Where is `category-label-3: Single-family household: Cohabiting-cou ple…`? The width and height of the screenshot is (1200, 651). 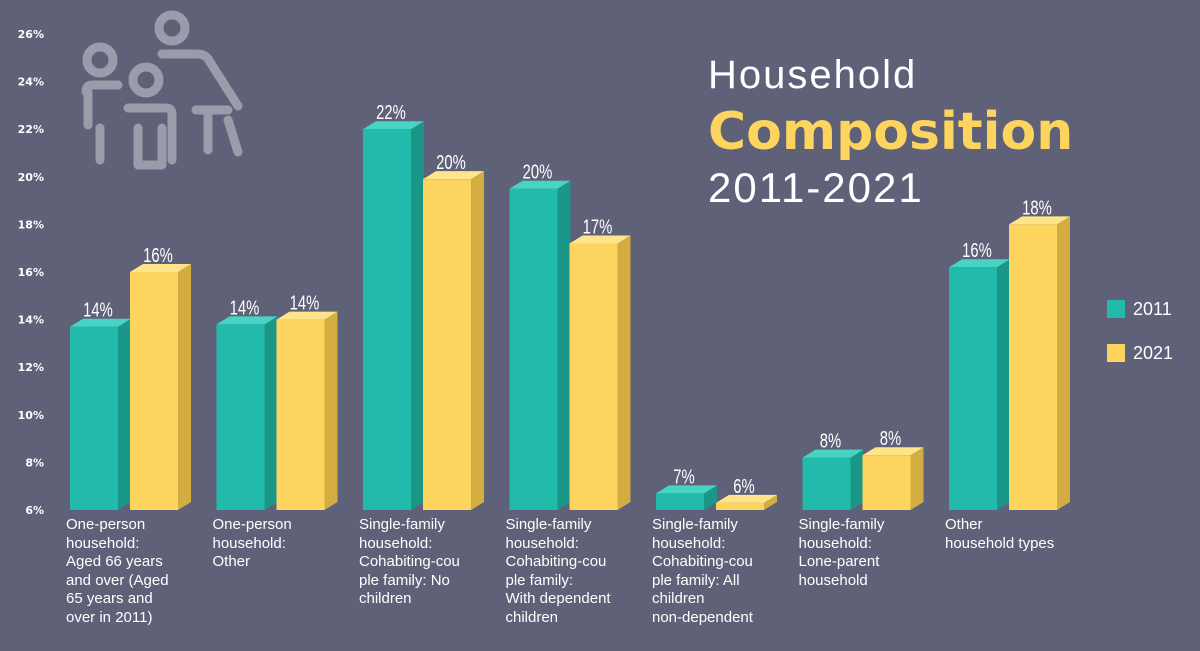 category-label-3: Single-family household: Cohabiting-cou ple… is located at coordinates (581, 571).